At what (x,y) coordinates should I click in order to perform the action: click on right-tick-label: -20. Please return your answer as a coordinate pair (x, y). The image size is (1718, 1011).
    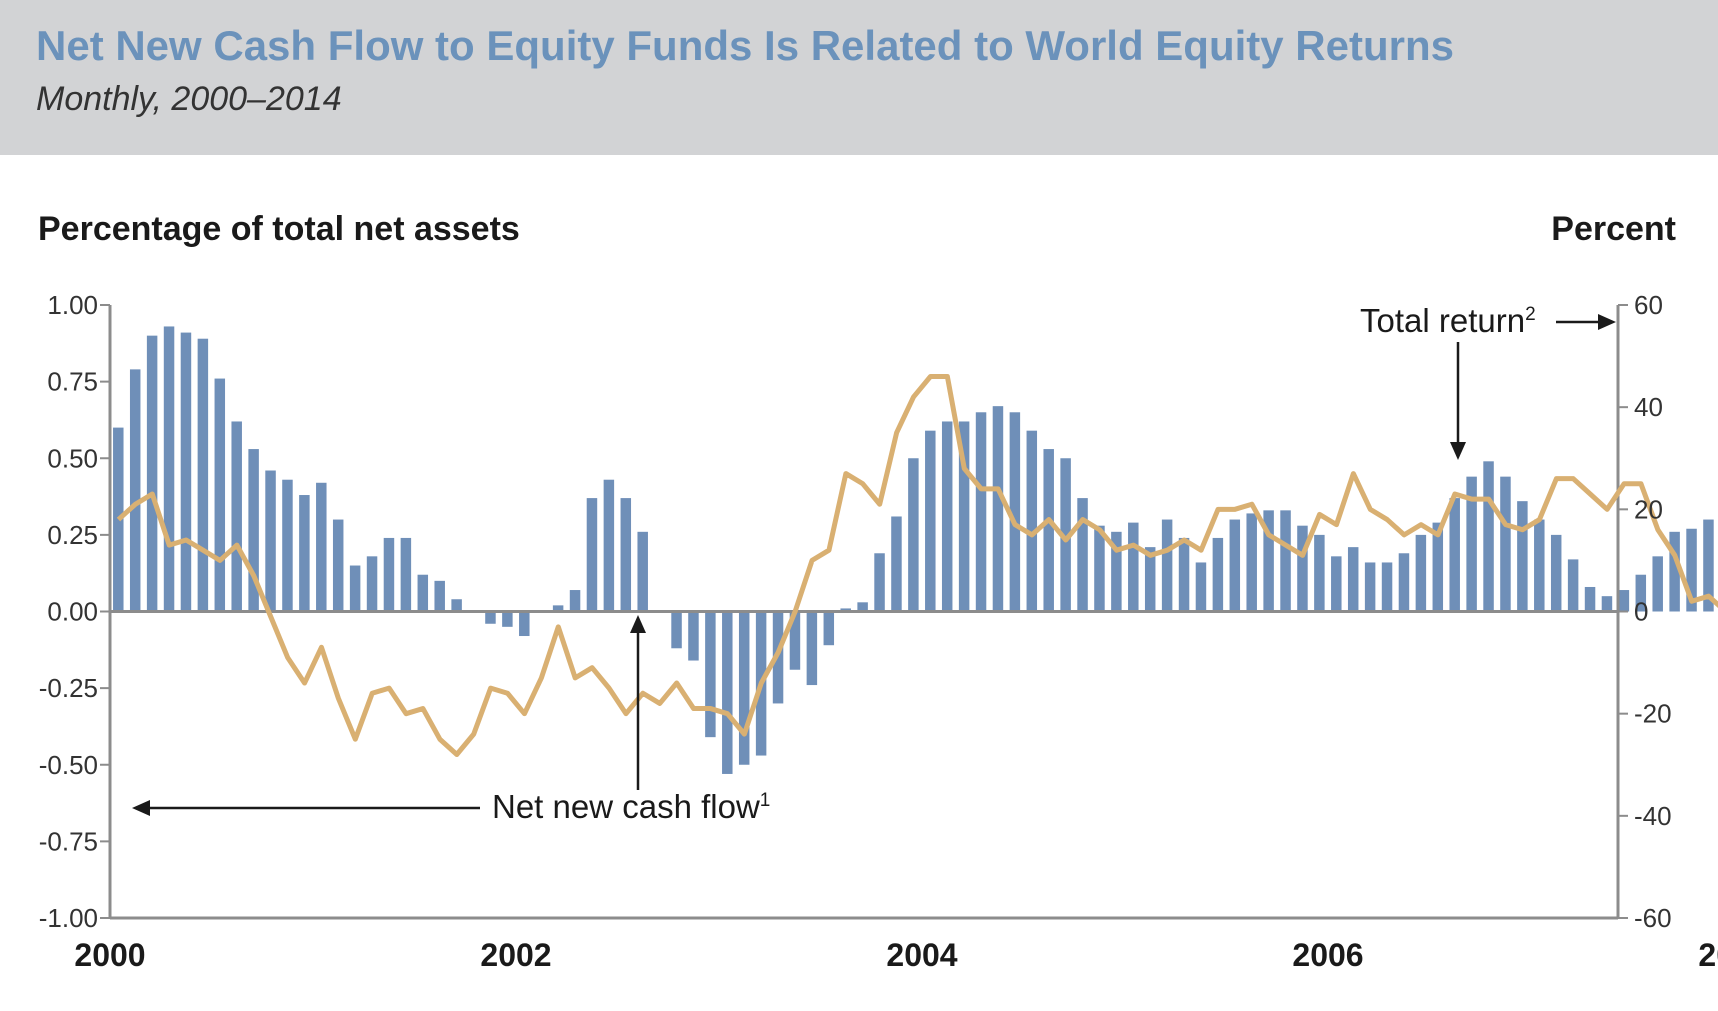
    Looking at the image, I should click on (1653, 714).